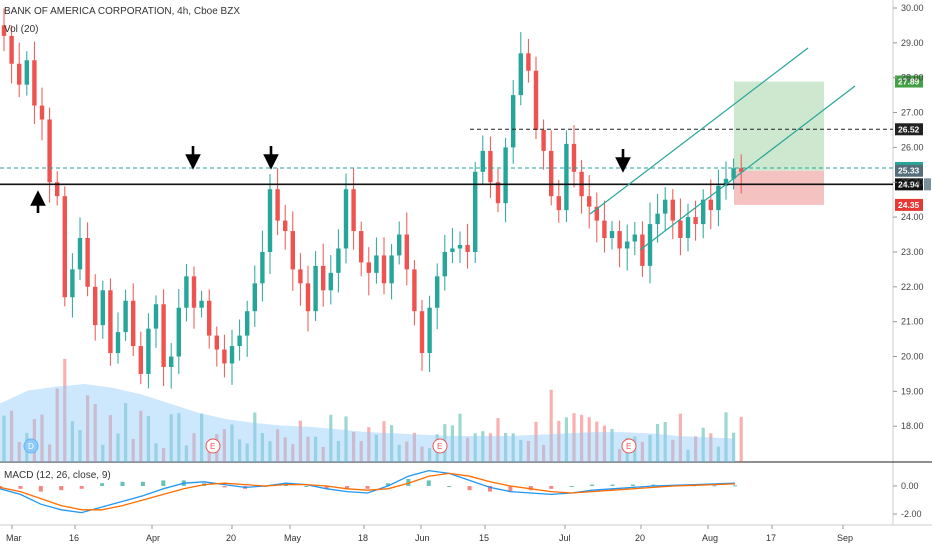  I want to click on event-badge-label: E, so click(439, 446).